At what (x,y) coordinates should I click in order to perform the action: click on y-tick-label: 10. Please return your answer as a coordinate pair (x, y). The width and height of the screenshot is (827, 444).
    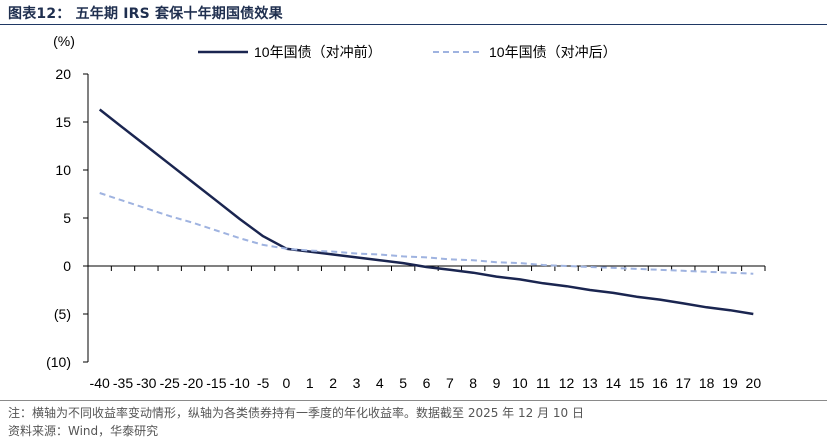
    Looking at the image, I should click on (63, 170).